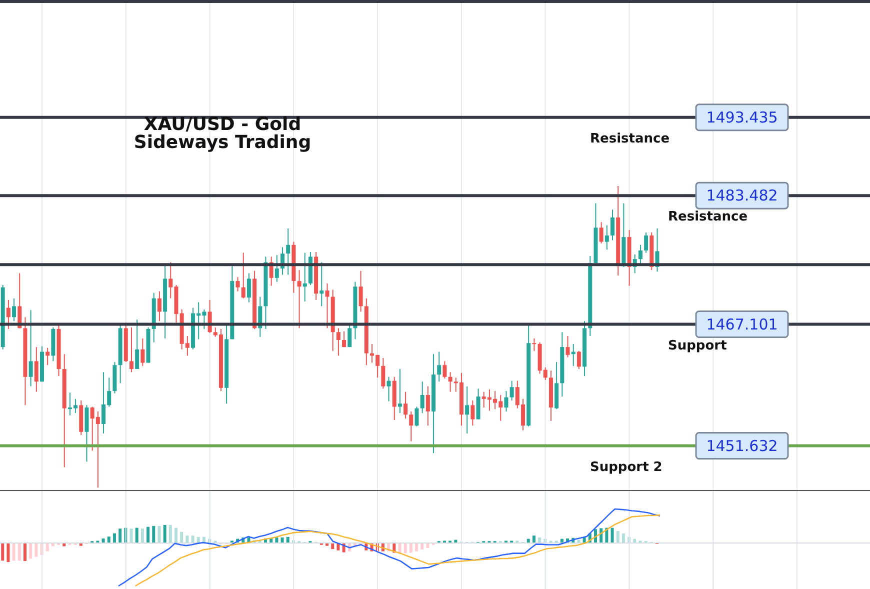  I want to click on y-tick-label: 1483.482, so click(742, 195).